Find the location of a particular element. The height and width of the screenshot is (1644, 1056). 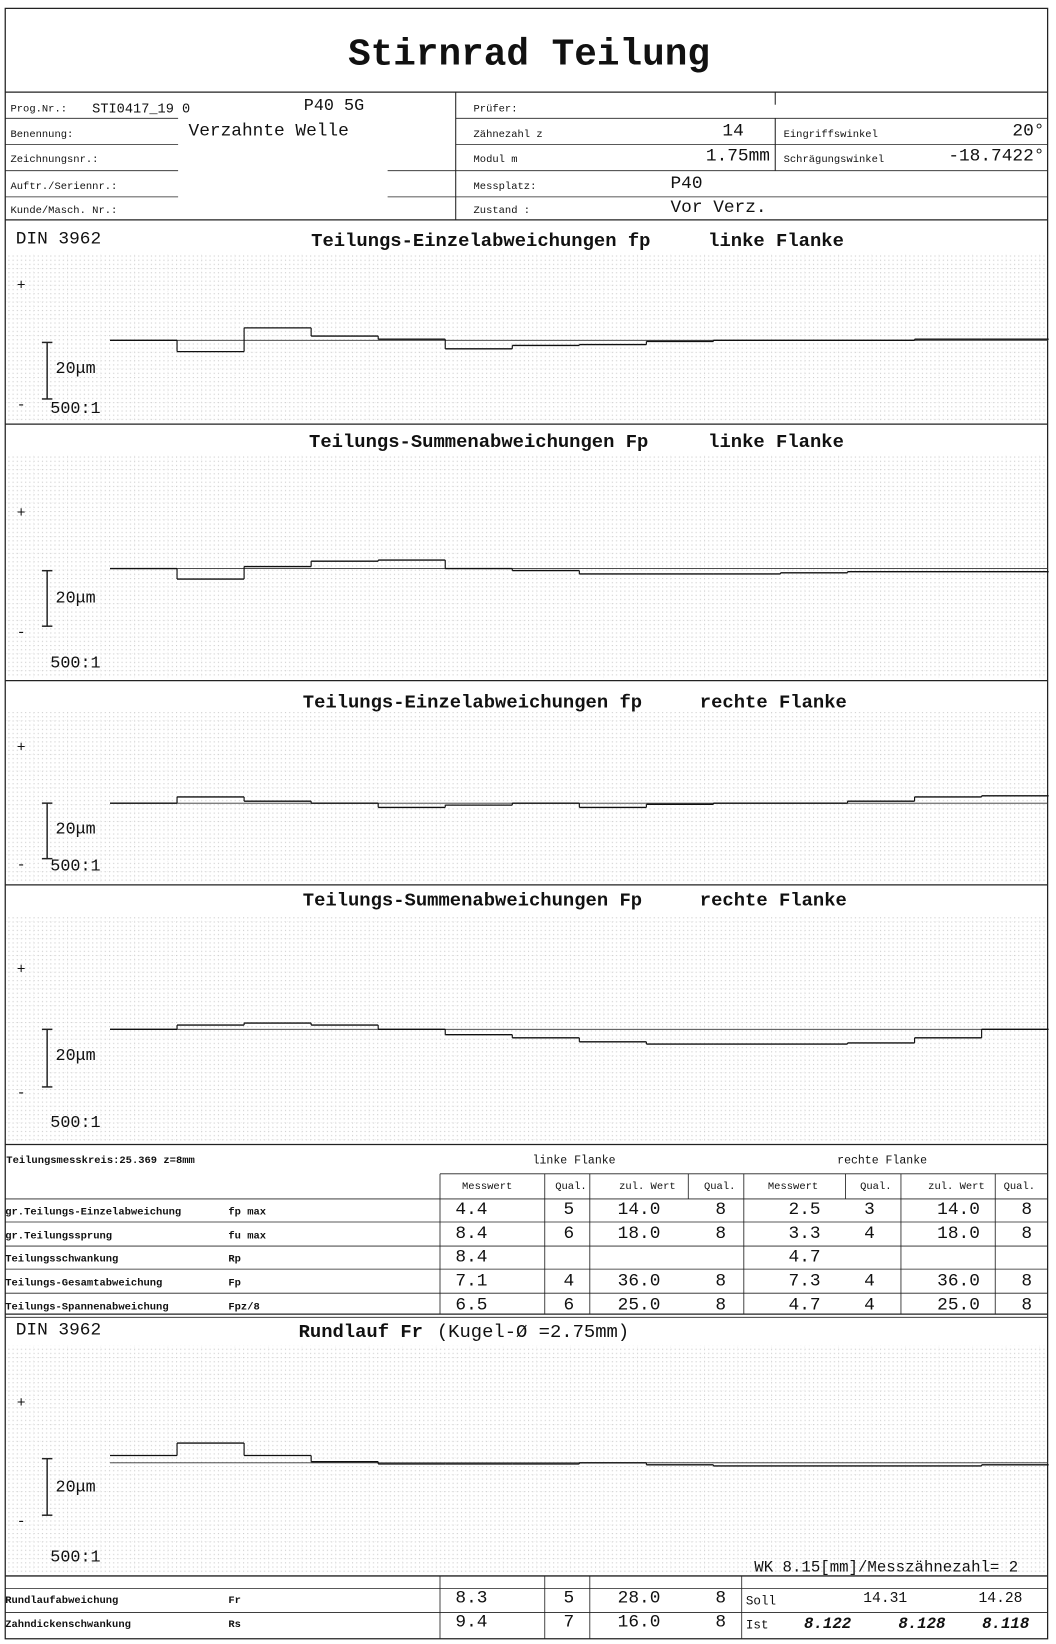

field-value: P40 is located at coordinates (686, 184).